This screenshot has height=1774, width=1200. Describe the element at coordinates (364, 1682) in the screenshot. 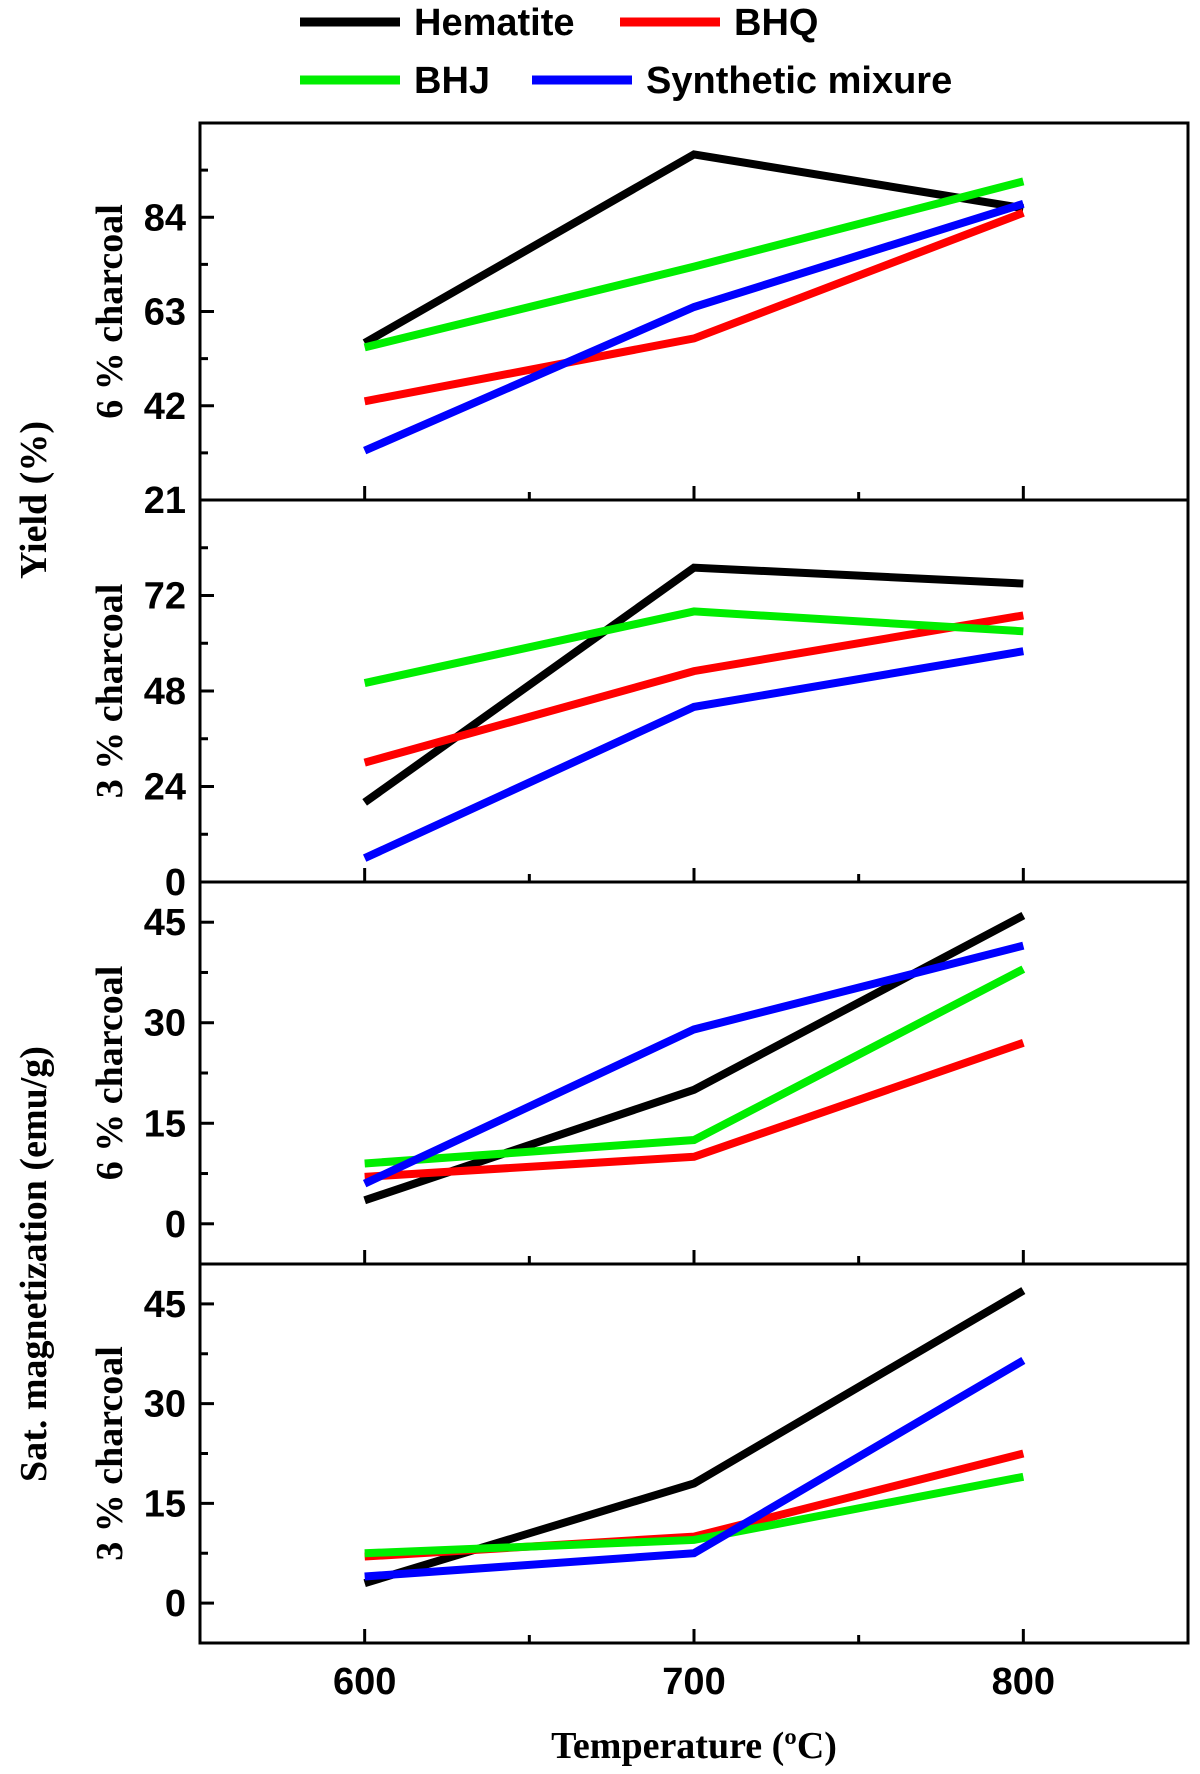

I see `x-tick-label: 600` at that location.